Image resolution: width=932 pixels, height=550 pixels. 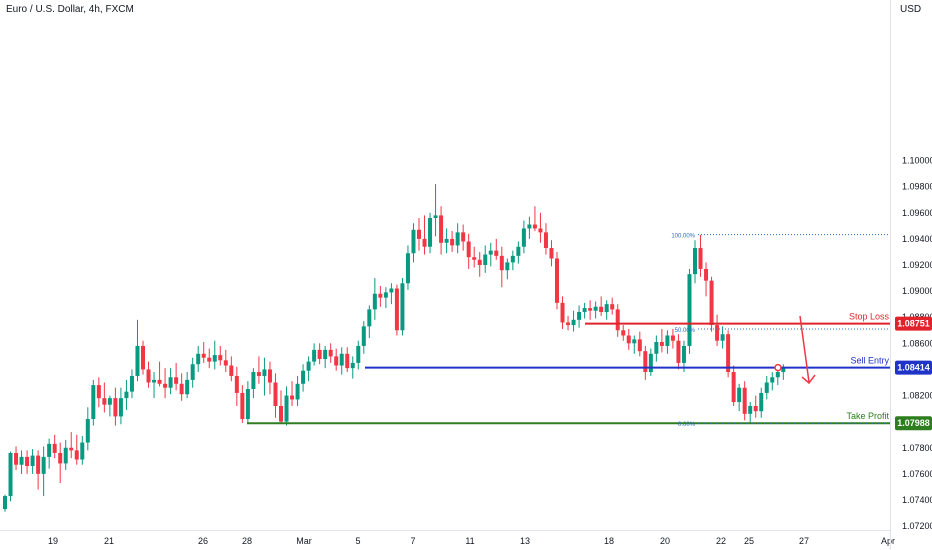 I want to click on time-tick-label: 5, so click(x=357, y=541).